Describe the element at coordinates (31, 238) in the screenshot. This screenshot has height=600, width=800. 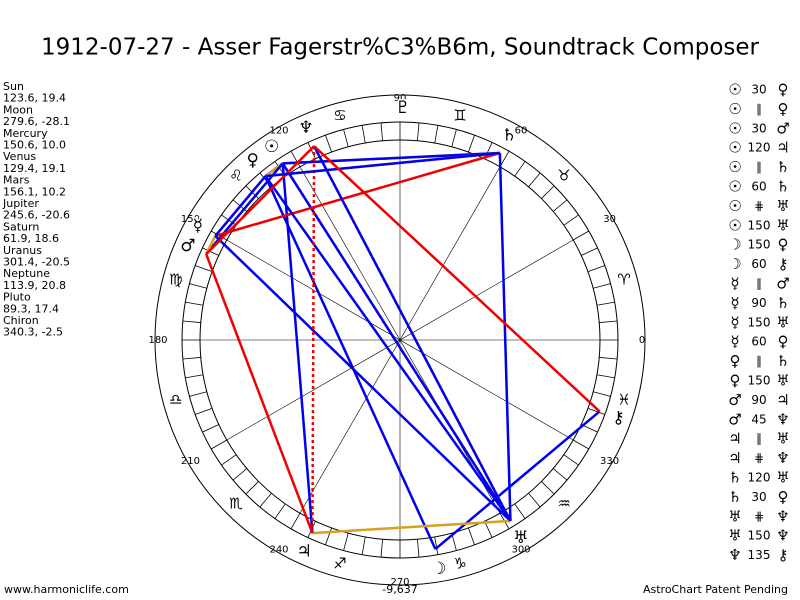
I see `planet-position: 61.9, 18.6` at that location.